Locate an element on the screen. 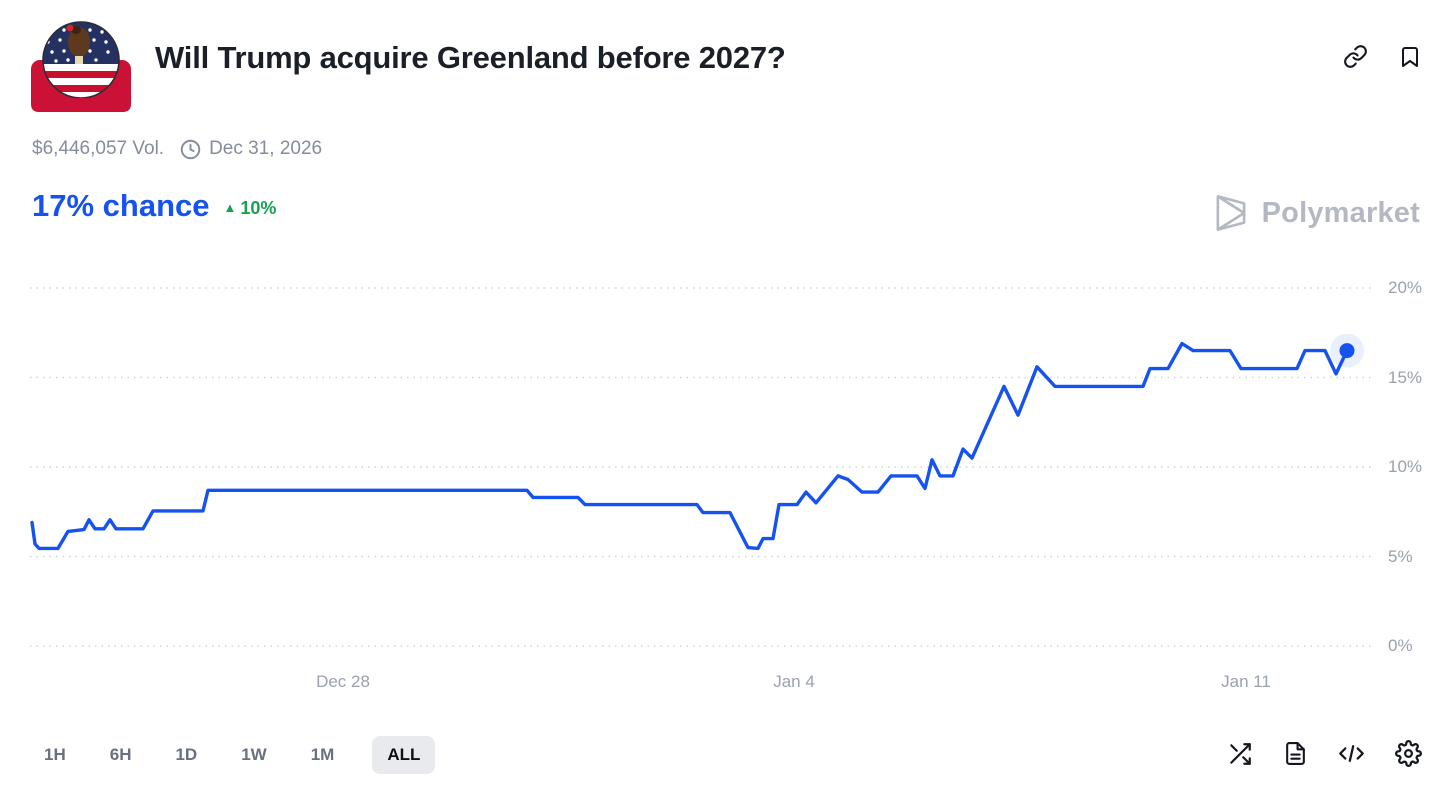 The height and width of the screenshot is (800, 1456). x-tick-label: Dec 28 is located at coordinates (343, 681).